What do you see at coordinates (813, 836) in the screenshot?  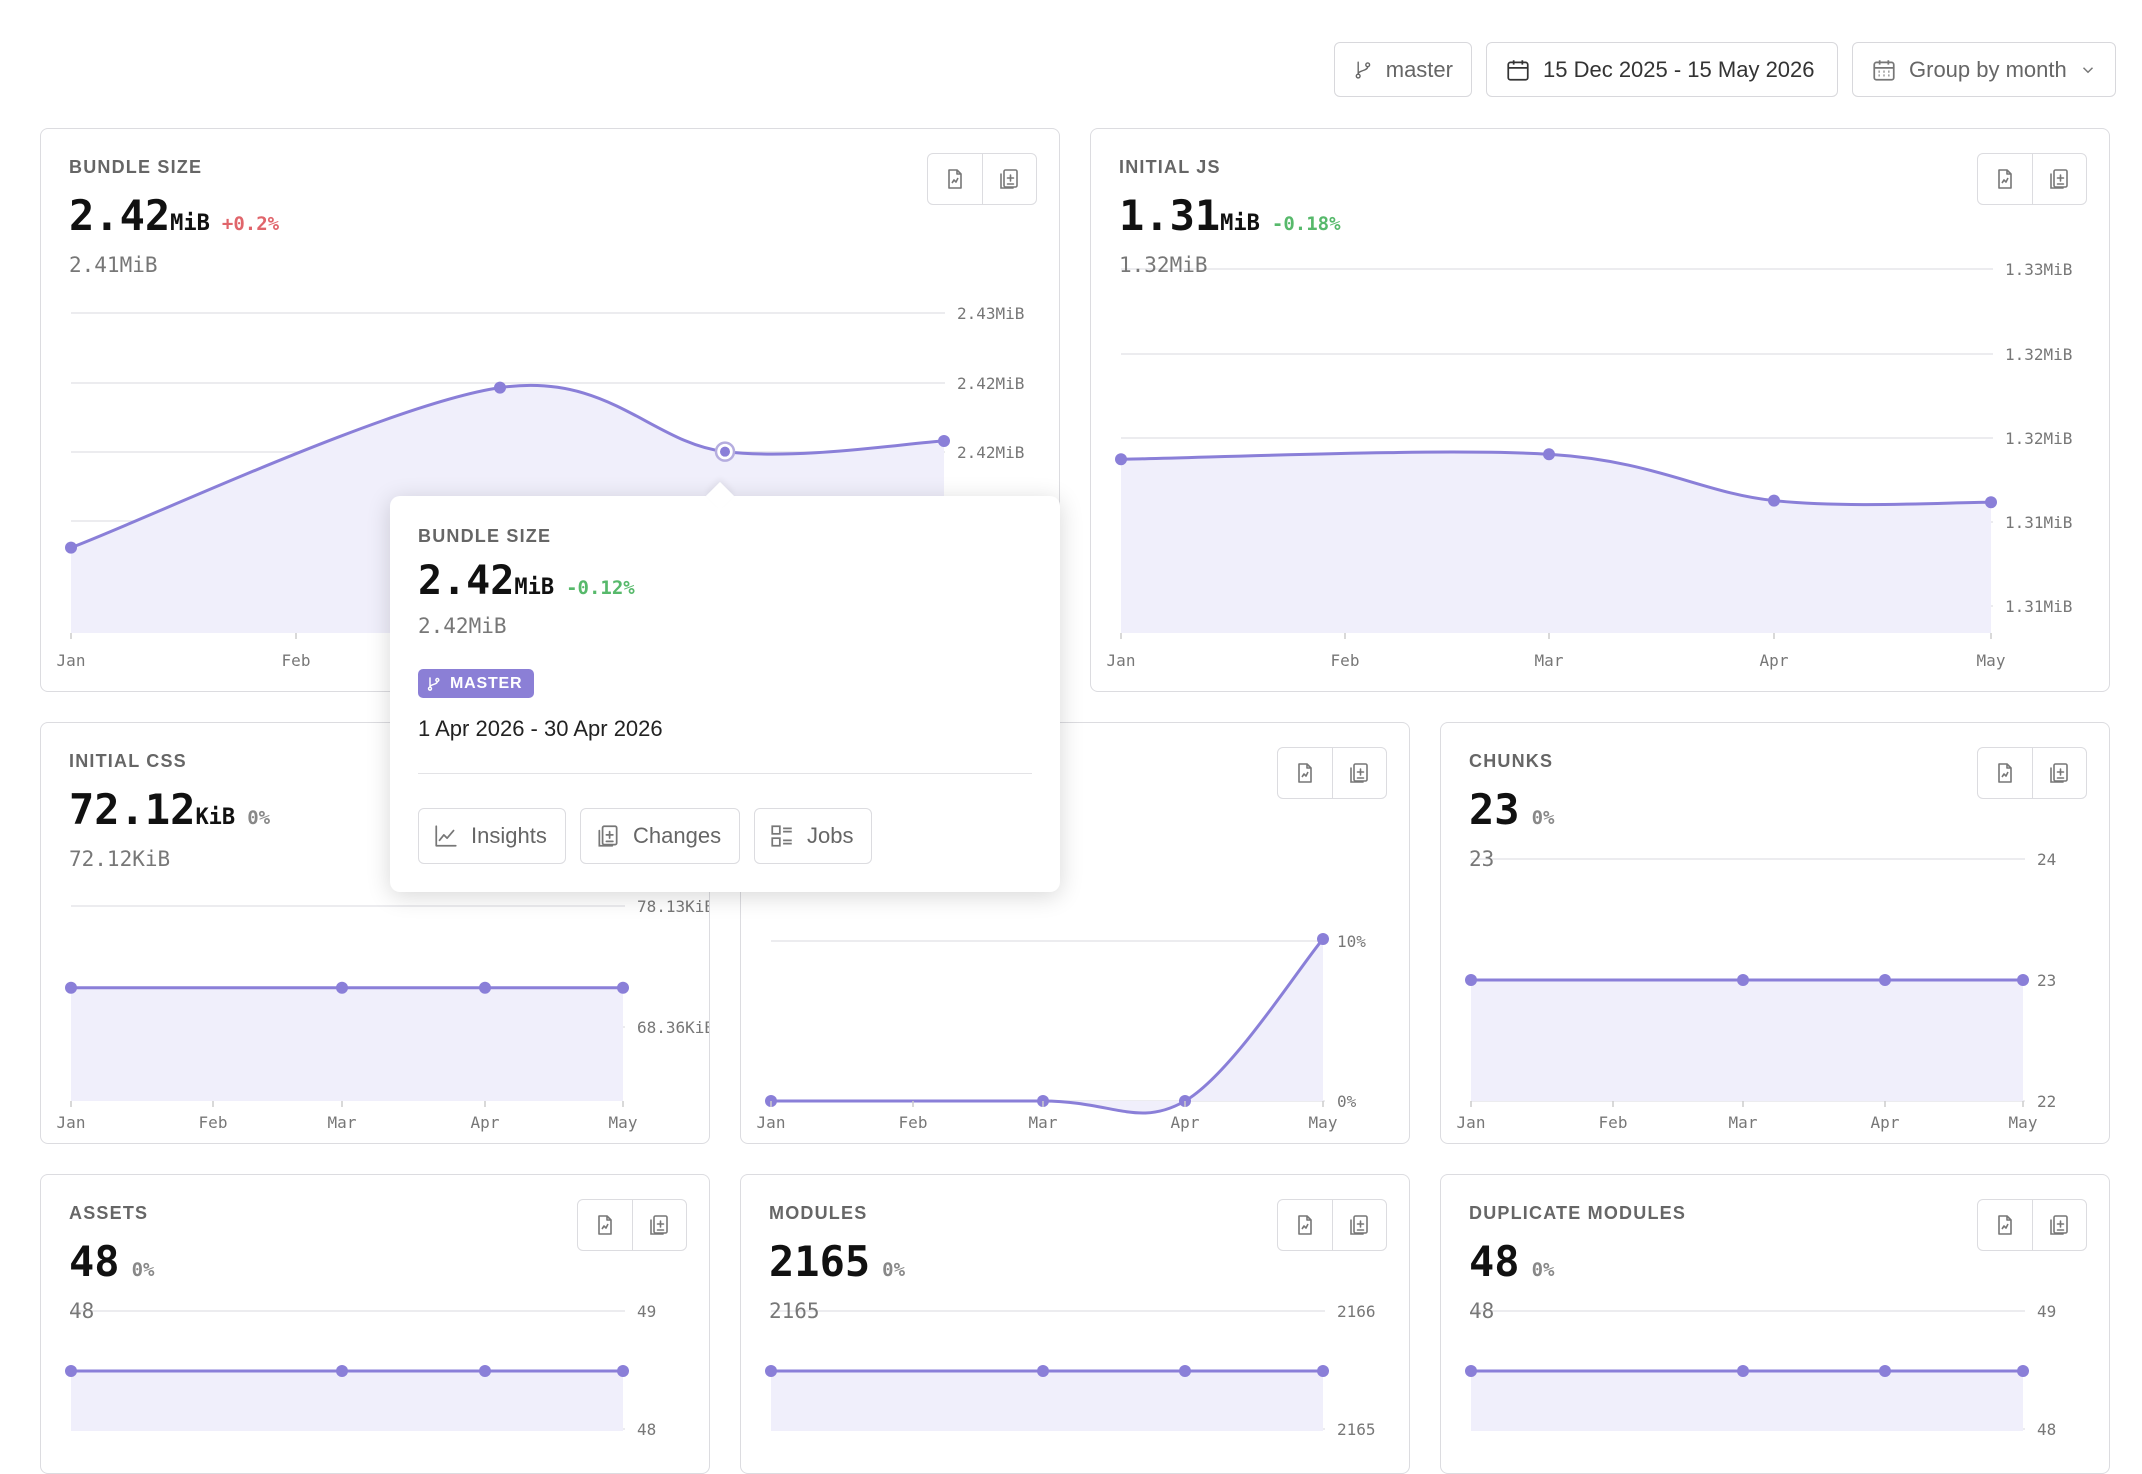 I see `jobs-button: Jobs` at bounding box center [813, 836].